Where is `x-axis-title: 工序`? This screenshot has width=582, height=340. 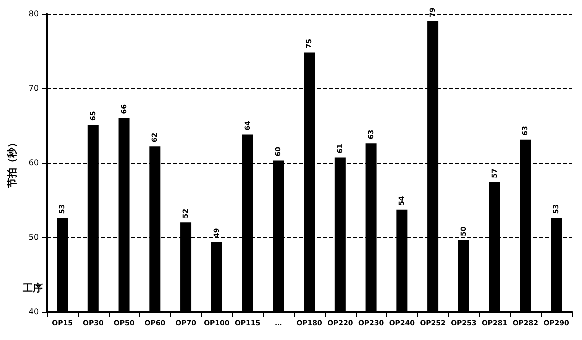
x-axis-title: 工序 is located at coordinates (33, 288).